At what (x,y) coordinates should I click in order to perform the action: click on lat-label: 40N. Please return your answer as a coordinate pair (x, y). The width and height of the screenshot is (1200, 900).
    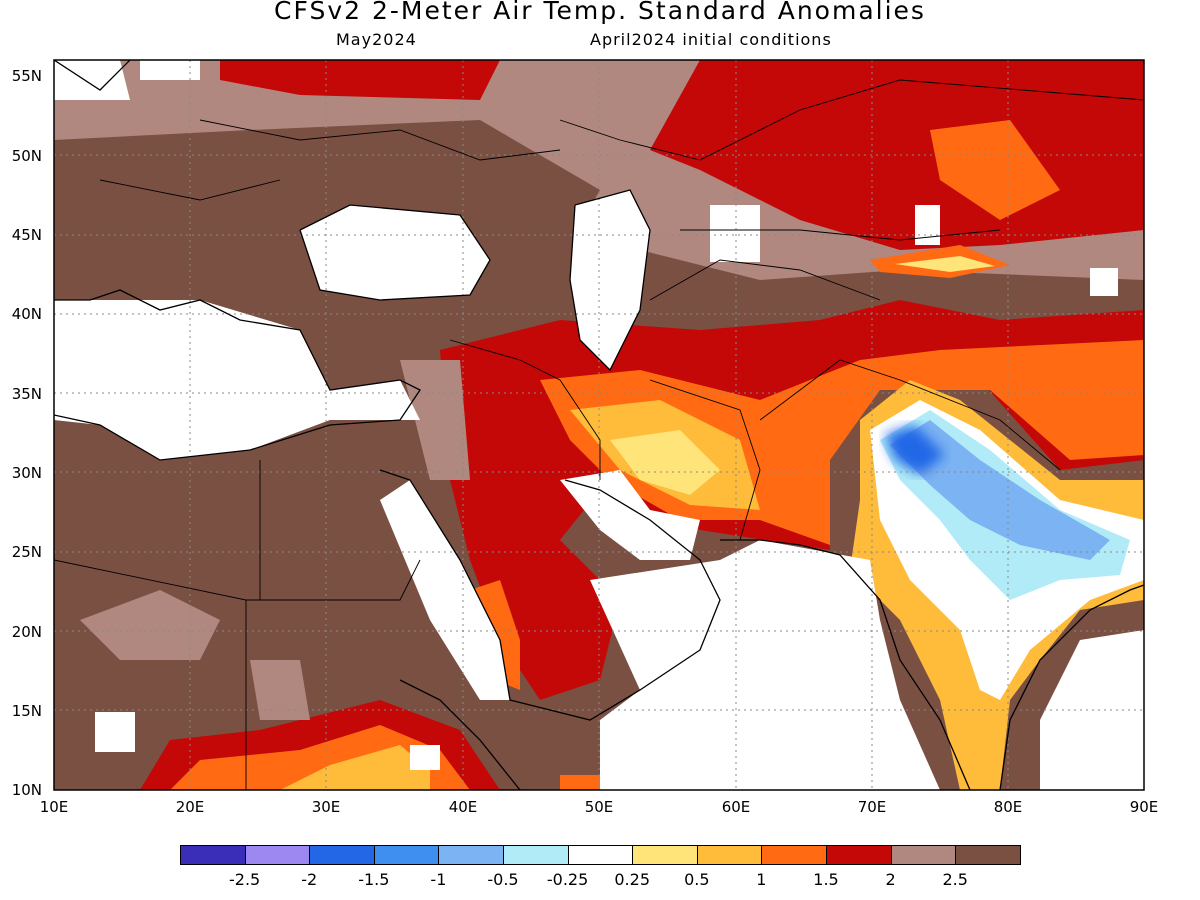
    Looking at the image, I should click on (27, 314).